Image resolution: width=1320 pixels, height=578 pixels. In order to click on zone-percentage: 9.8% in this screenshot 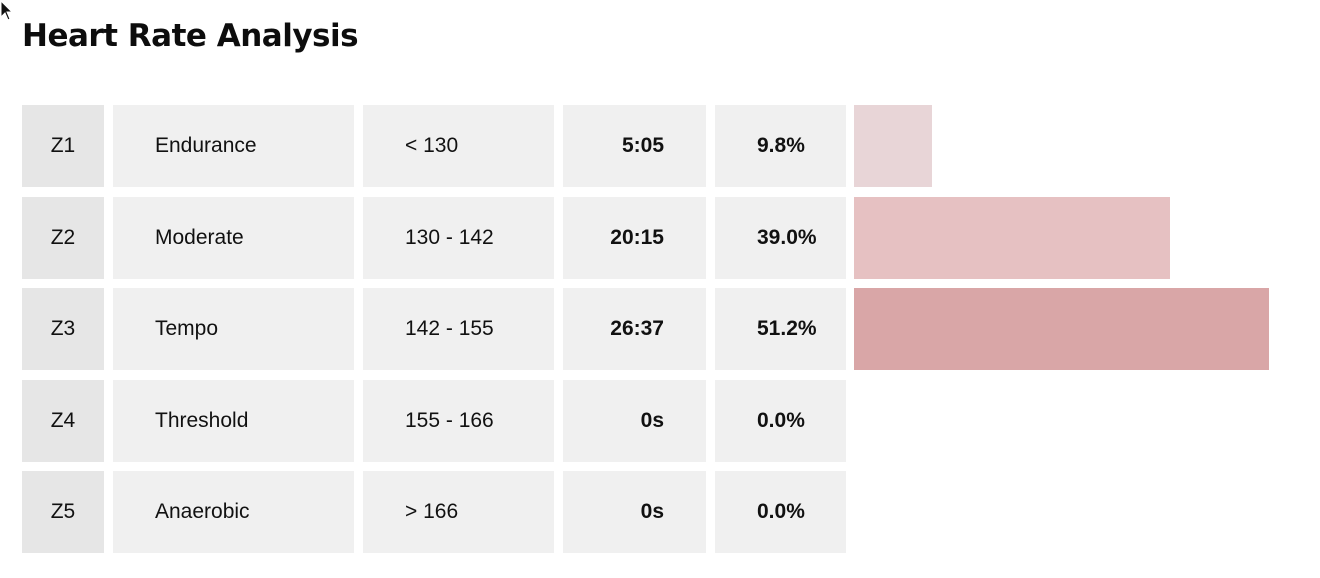, I will do `click(780, 146)`.